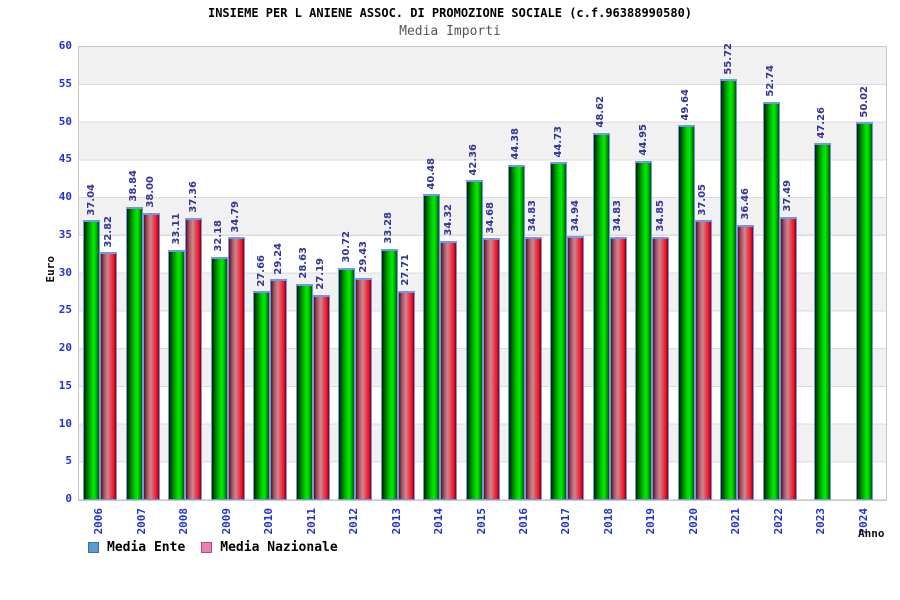  What do you see at coordinates (745, 204) in the screenshot?
I see `bar-value-label: 36.46` at bounding box center [745, 204].